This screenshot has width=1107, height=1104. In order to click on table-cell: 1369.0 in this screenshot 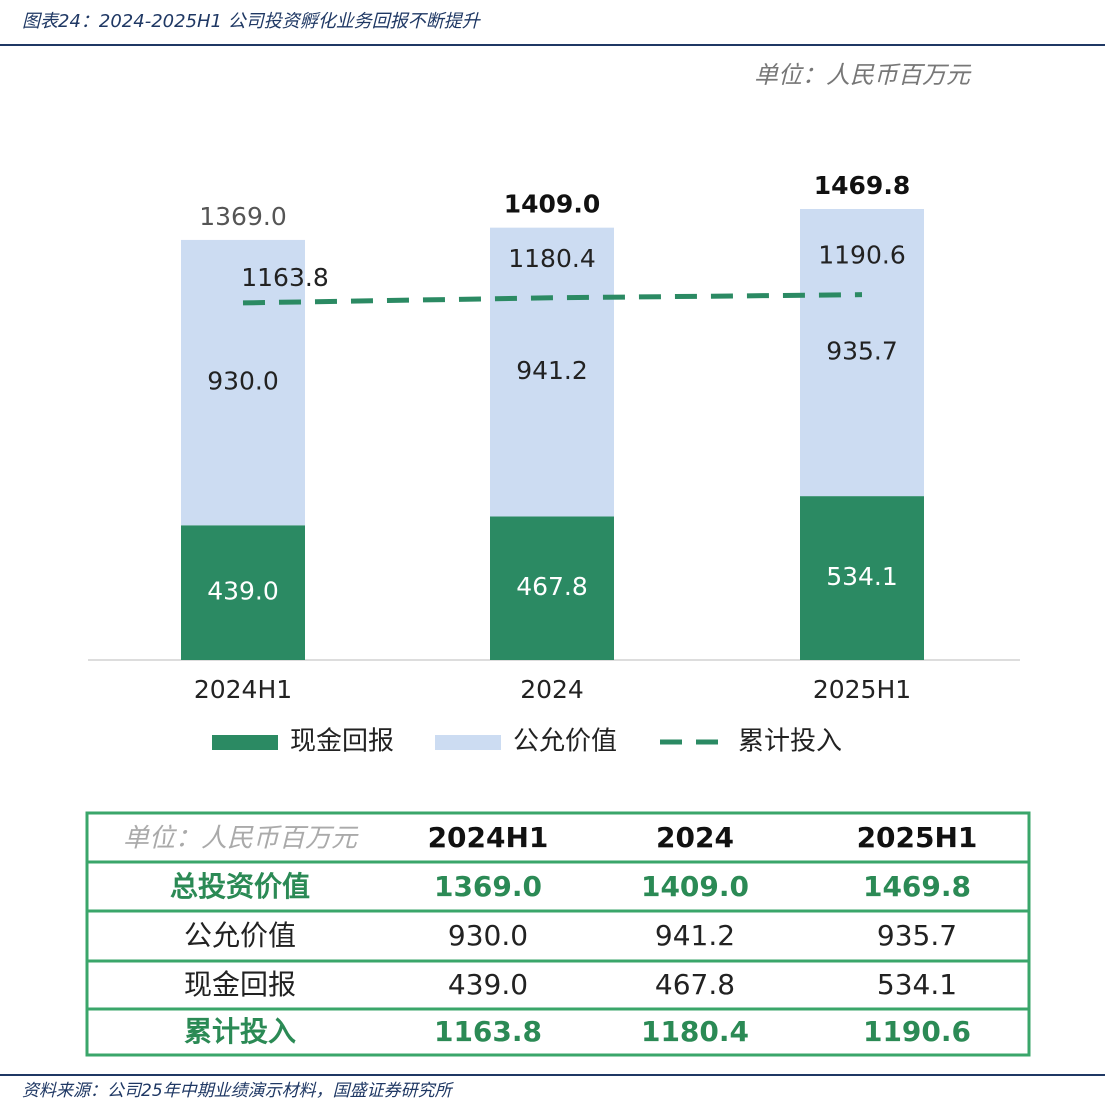, I will do `click(488, 886)`.